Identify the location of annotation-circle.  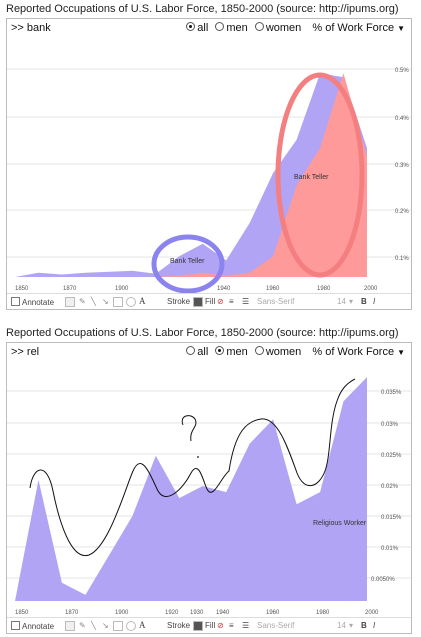
(188, 263).